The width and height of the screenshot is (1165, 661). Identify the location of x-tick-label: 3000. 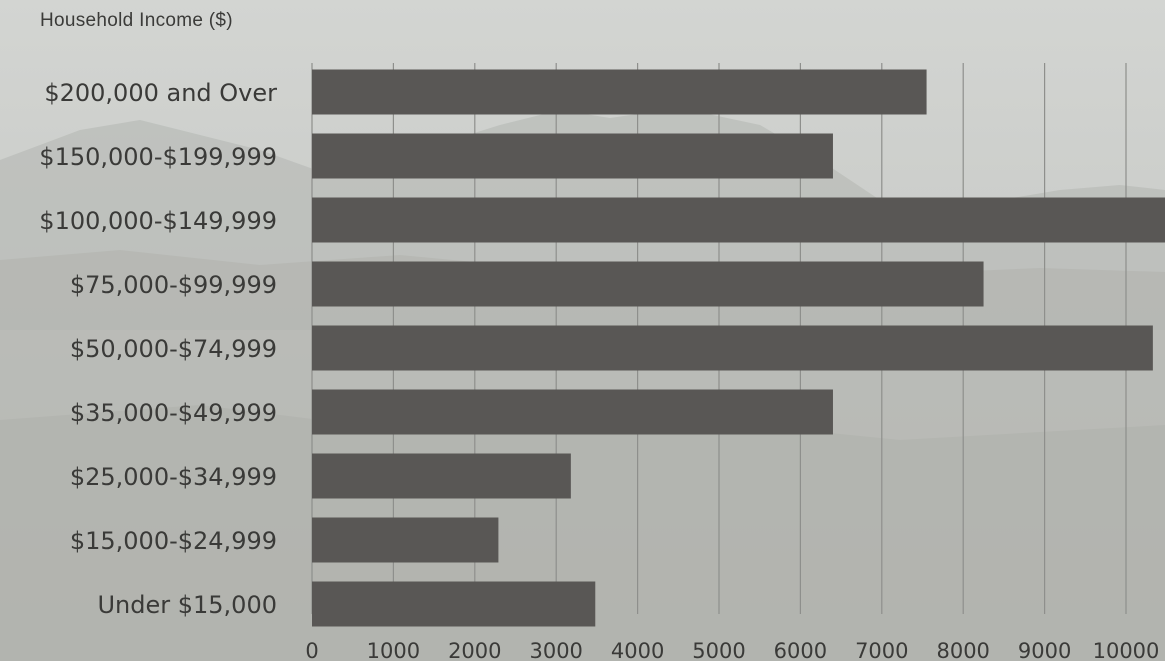
(555, 650).